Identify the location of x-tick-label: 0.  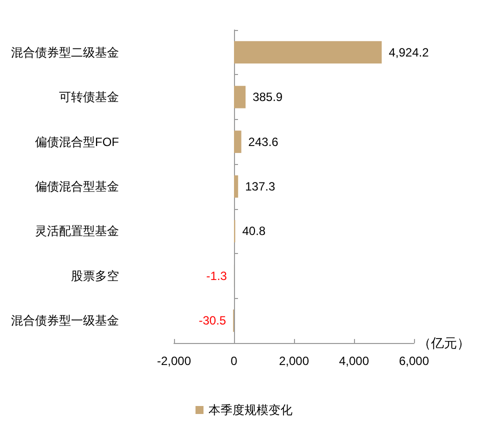
(234, 361).